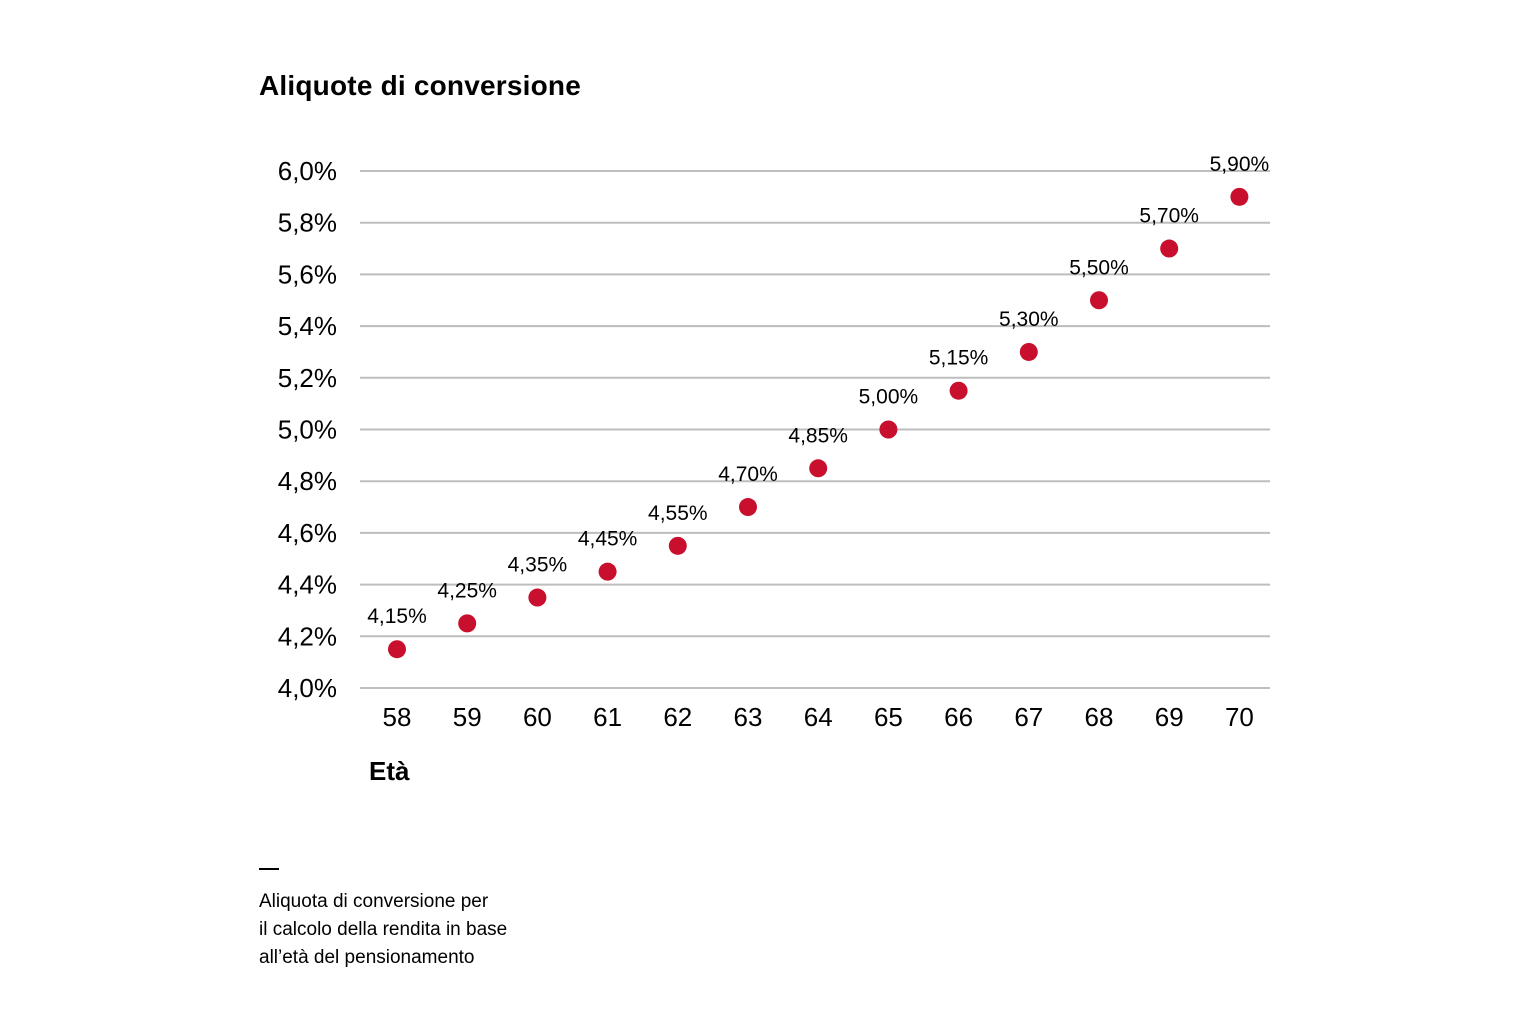 This screenshot has height=1022, width=1514. What do you see at coordinates (1099, 267) in the screenshot?
I see `data-label: 5,50%` at bounding box center [1099, 267].